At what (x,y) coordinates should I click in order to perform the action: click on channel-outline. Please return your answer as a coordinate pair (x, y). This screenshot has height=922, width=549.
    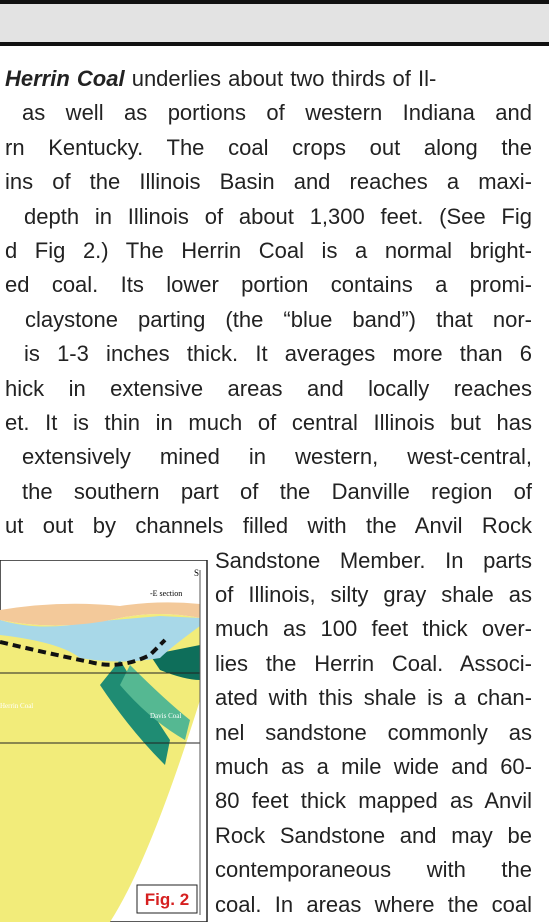
    Looking at the image, I should click on (83, 652).